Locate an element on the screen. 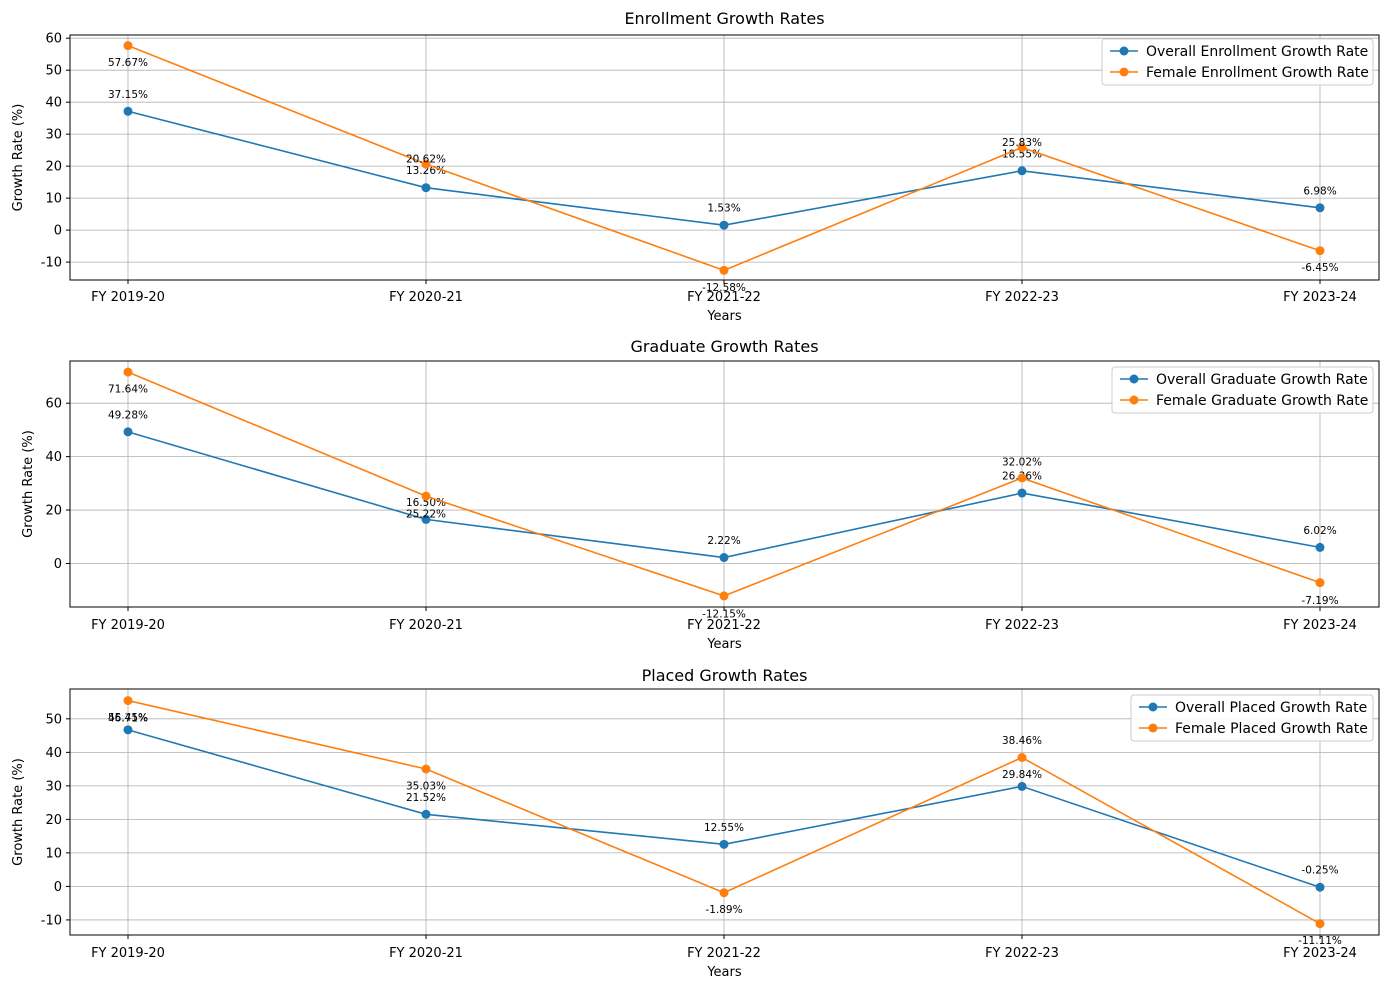  data-label: 25.83% is located at coordinates (1022, 143).